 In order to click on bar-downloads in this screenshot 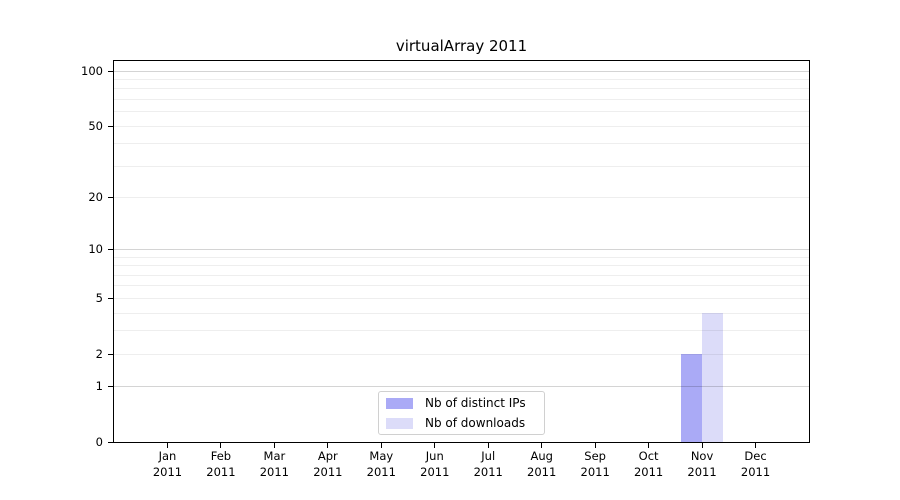, I will do `click(713, 377)`.